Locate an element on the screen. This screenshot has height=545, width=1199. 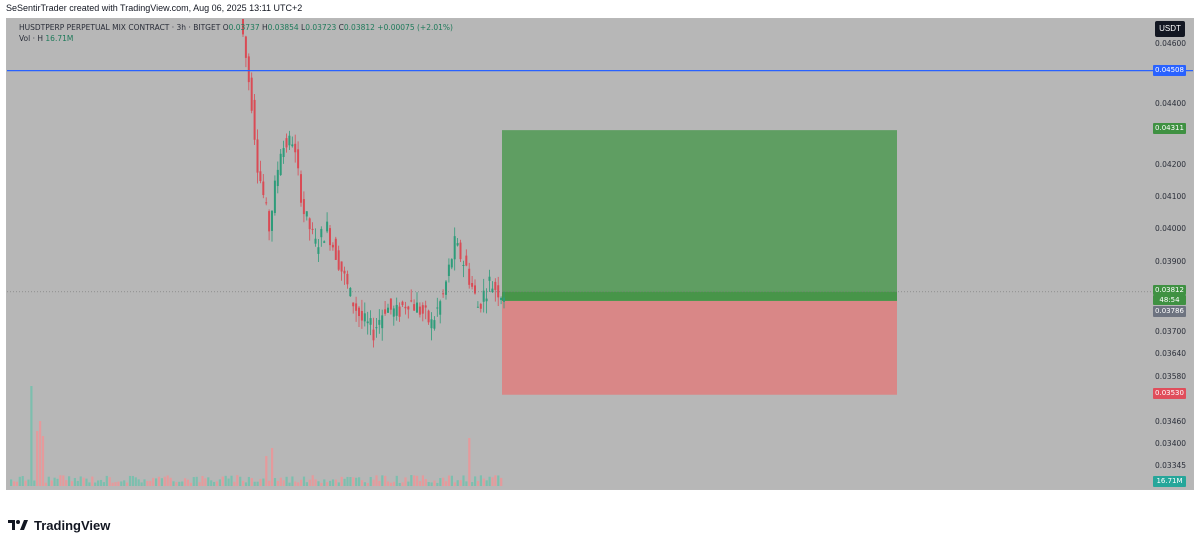
open-value: 0.03737 is located at coordinates (244, 27).